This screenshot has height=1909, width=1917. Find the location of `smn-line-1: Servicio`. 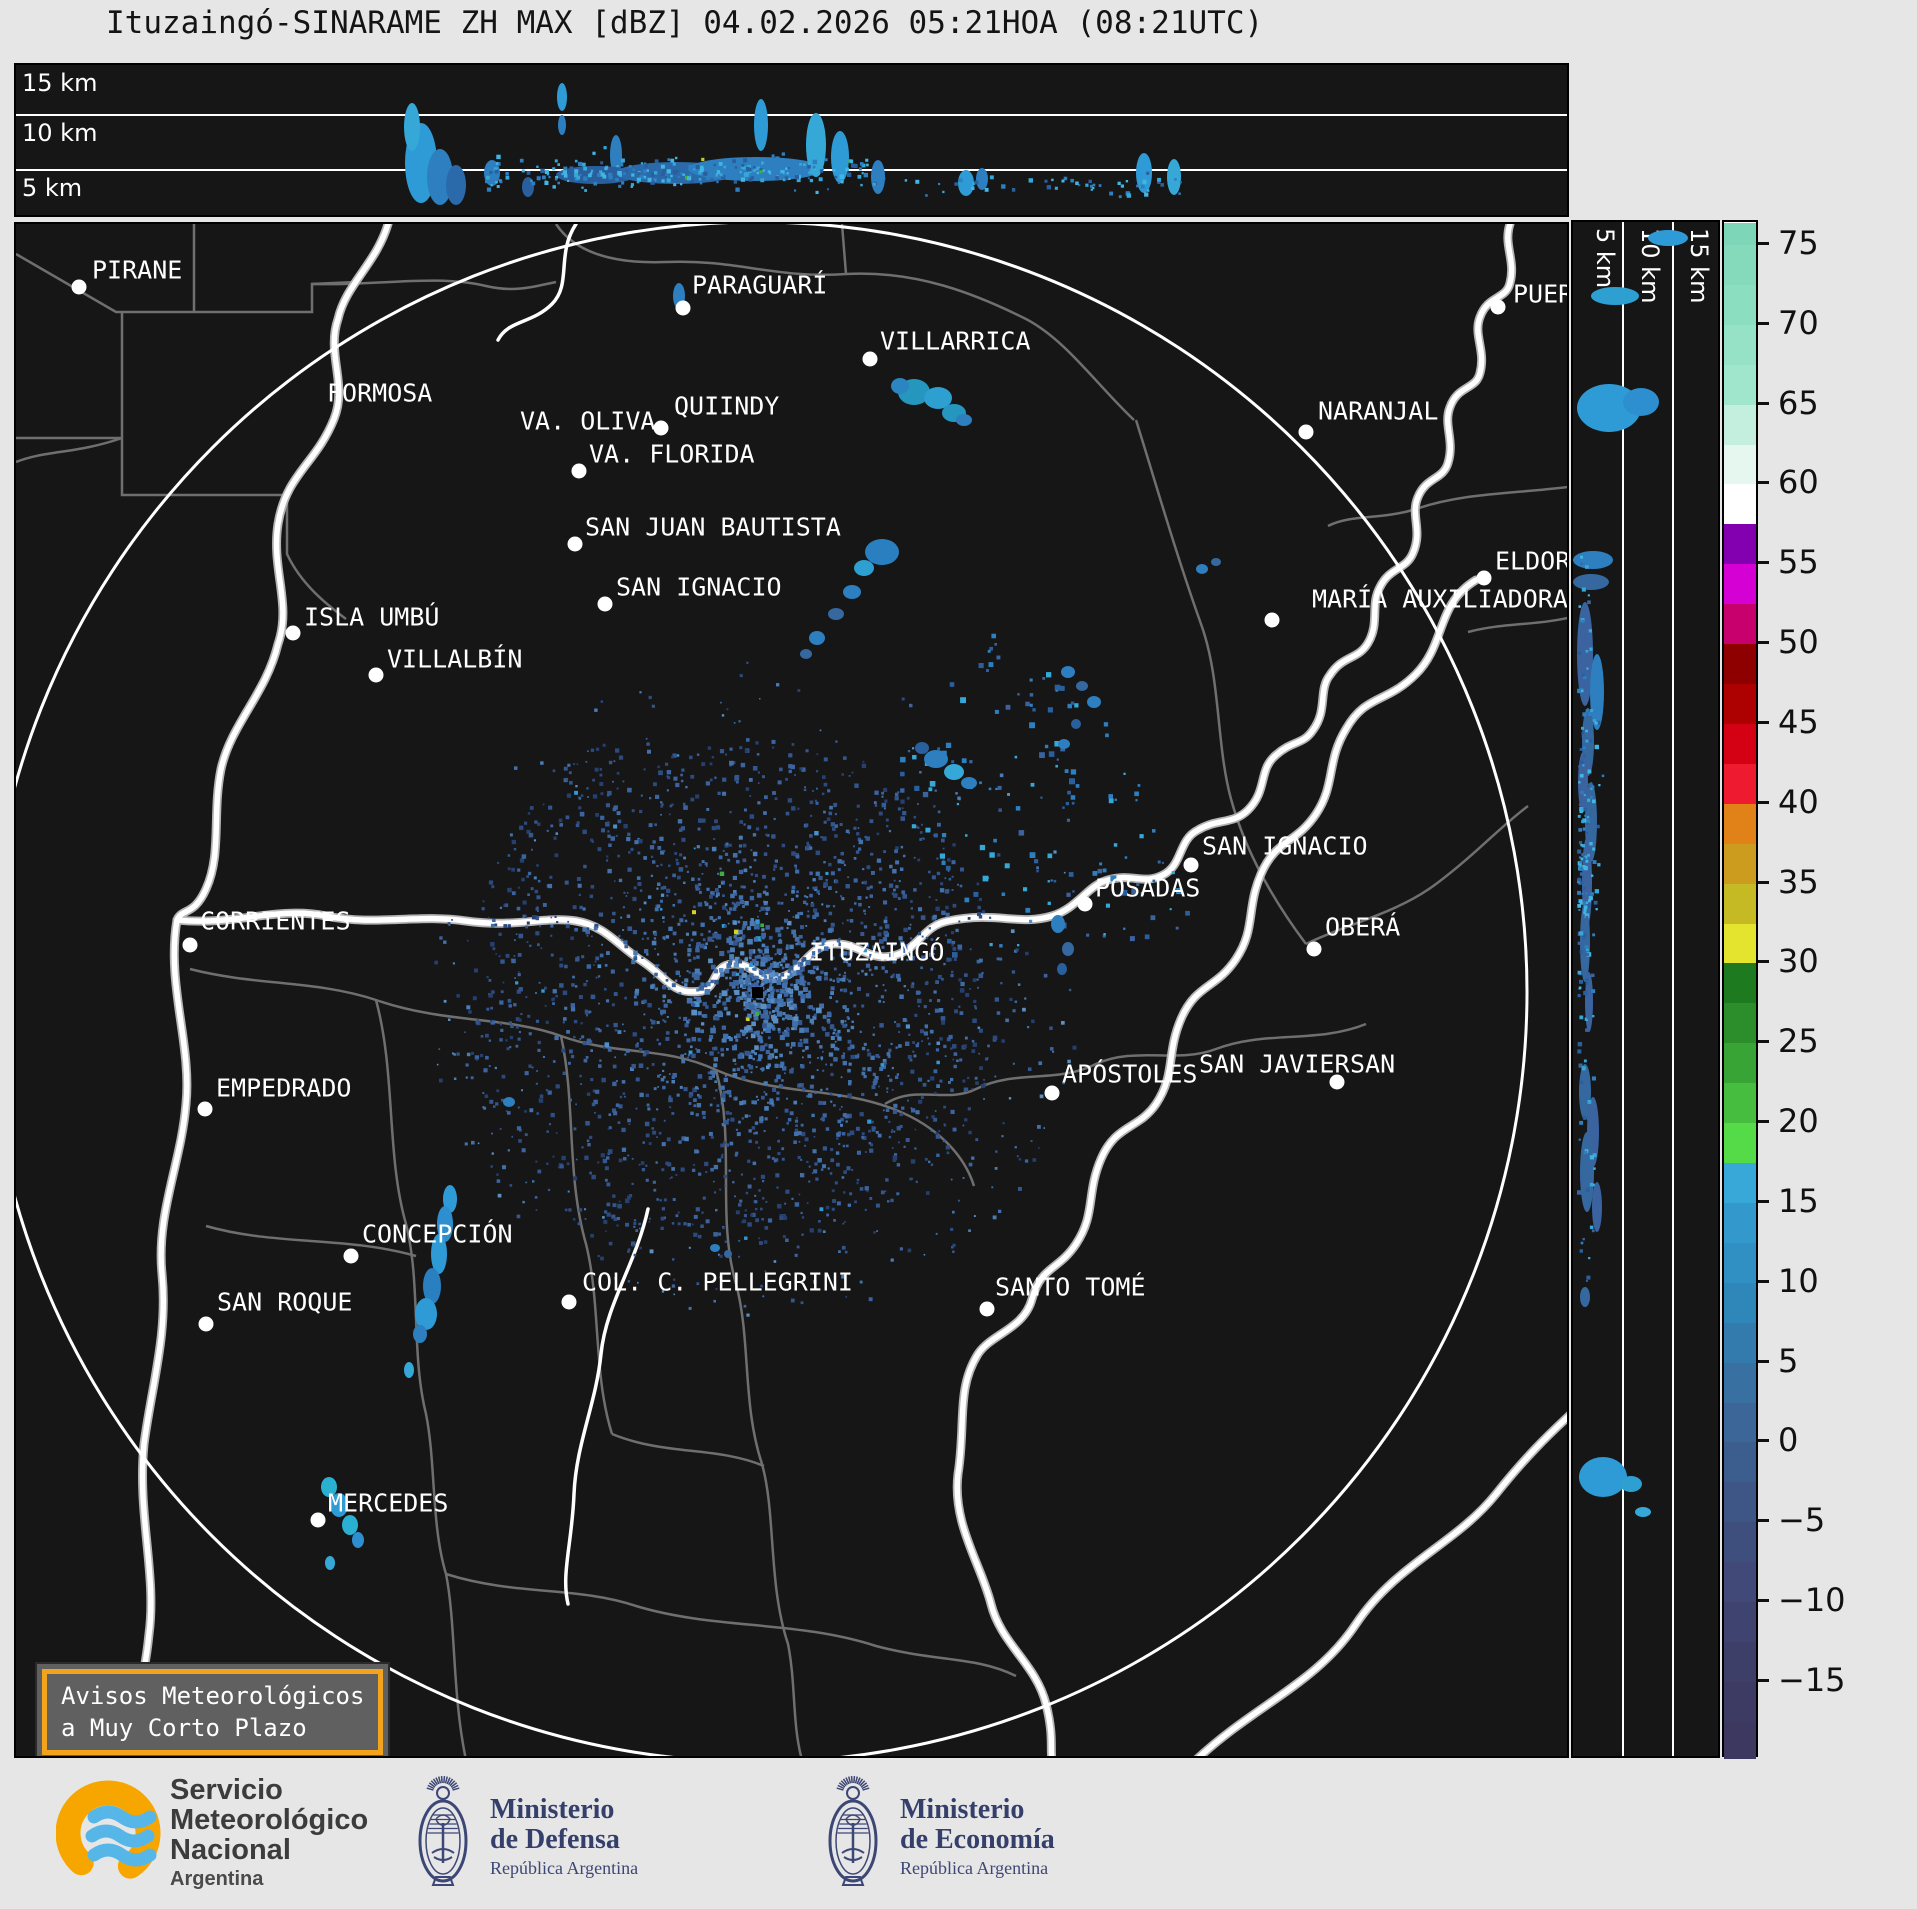

smn-line-1: Servicio is located at coordinates (226, 1790).